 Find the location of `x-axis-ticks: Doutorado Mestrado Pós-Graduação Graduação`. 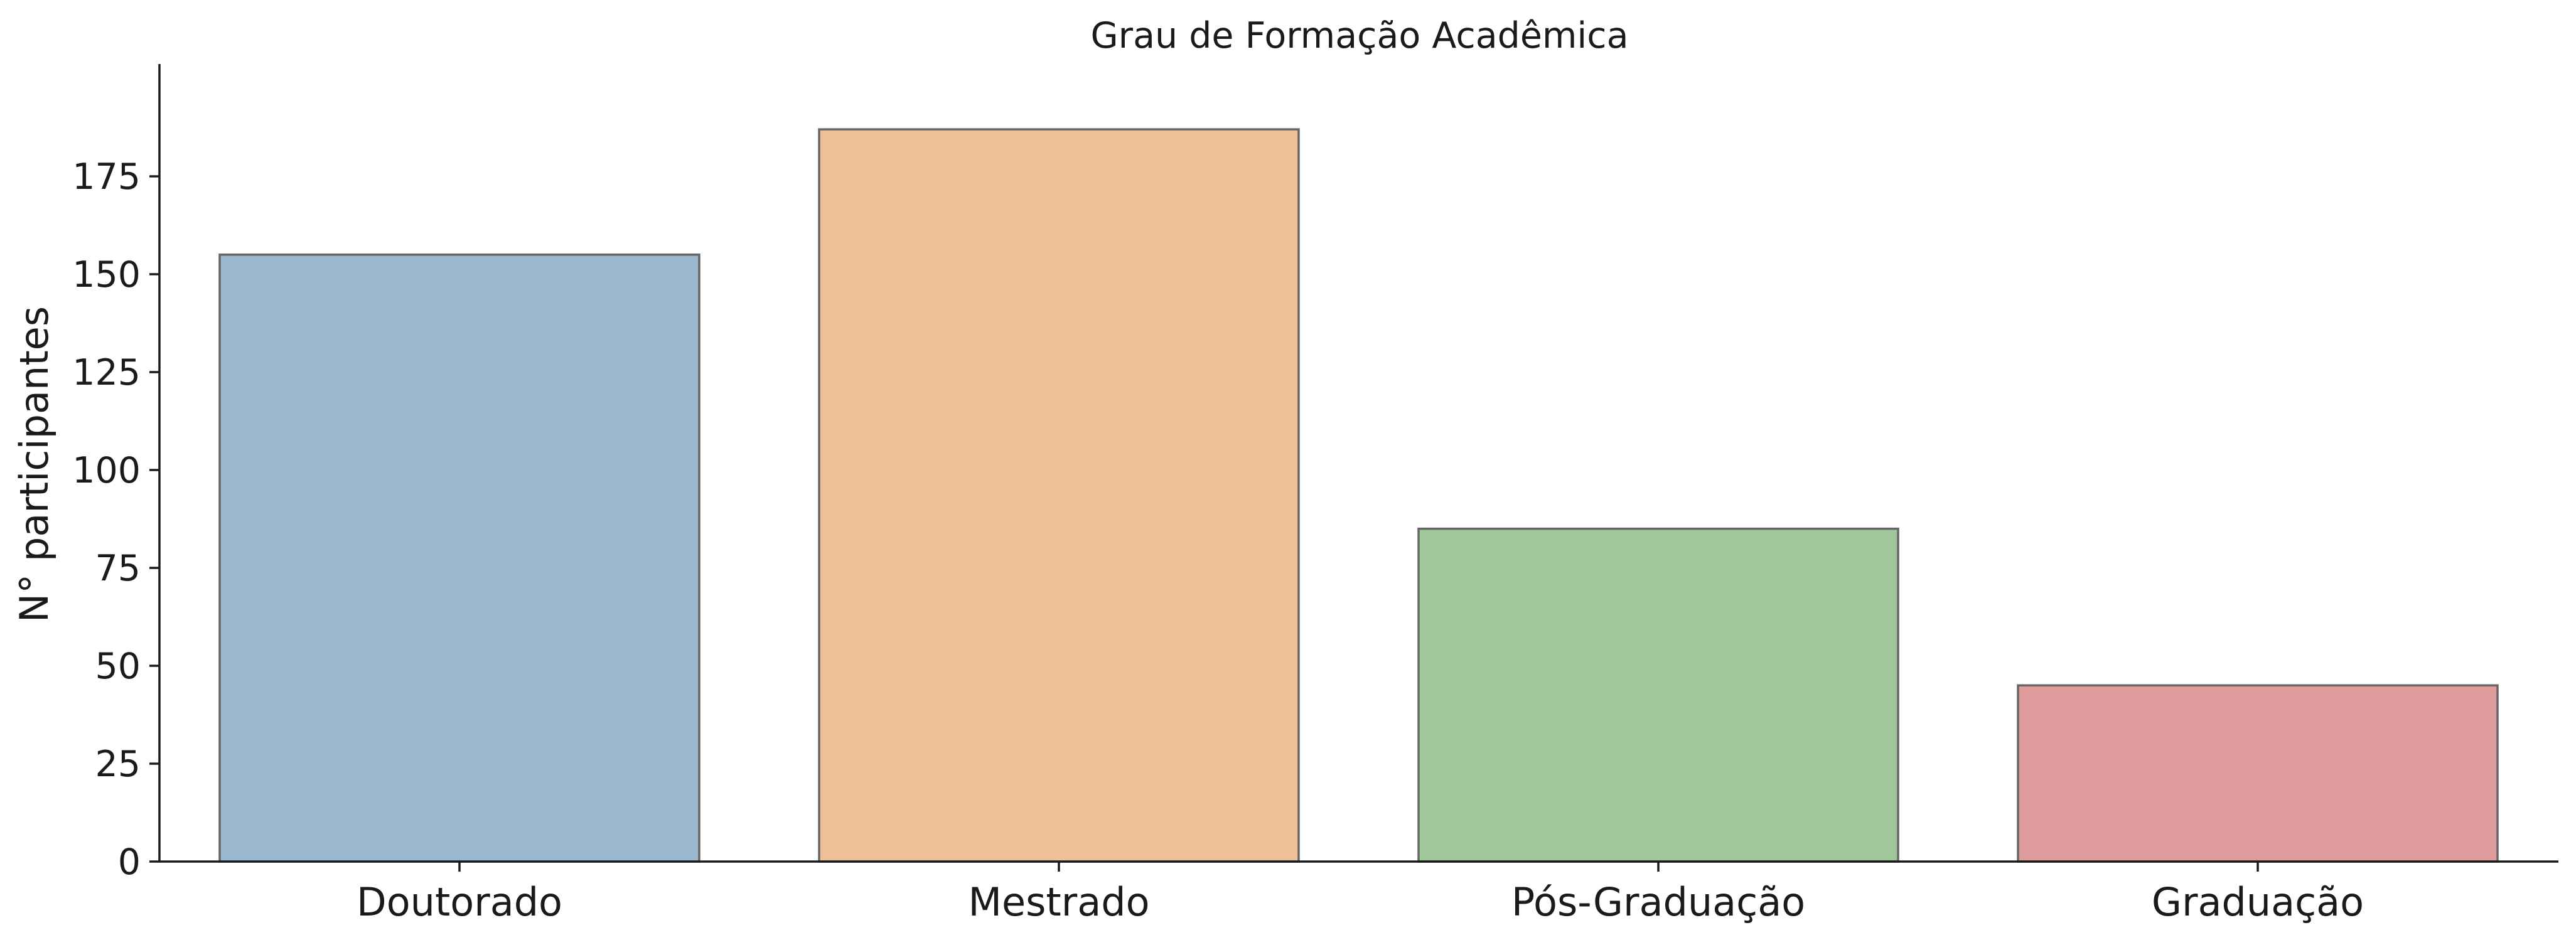

x-axis-ticks: Doutorado Mestrado Pós-Graduação Graduação is located at coordinates (1360, 893).